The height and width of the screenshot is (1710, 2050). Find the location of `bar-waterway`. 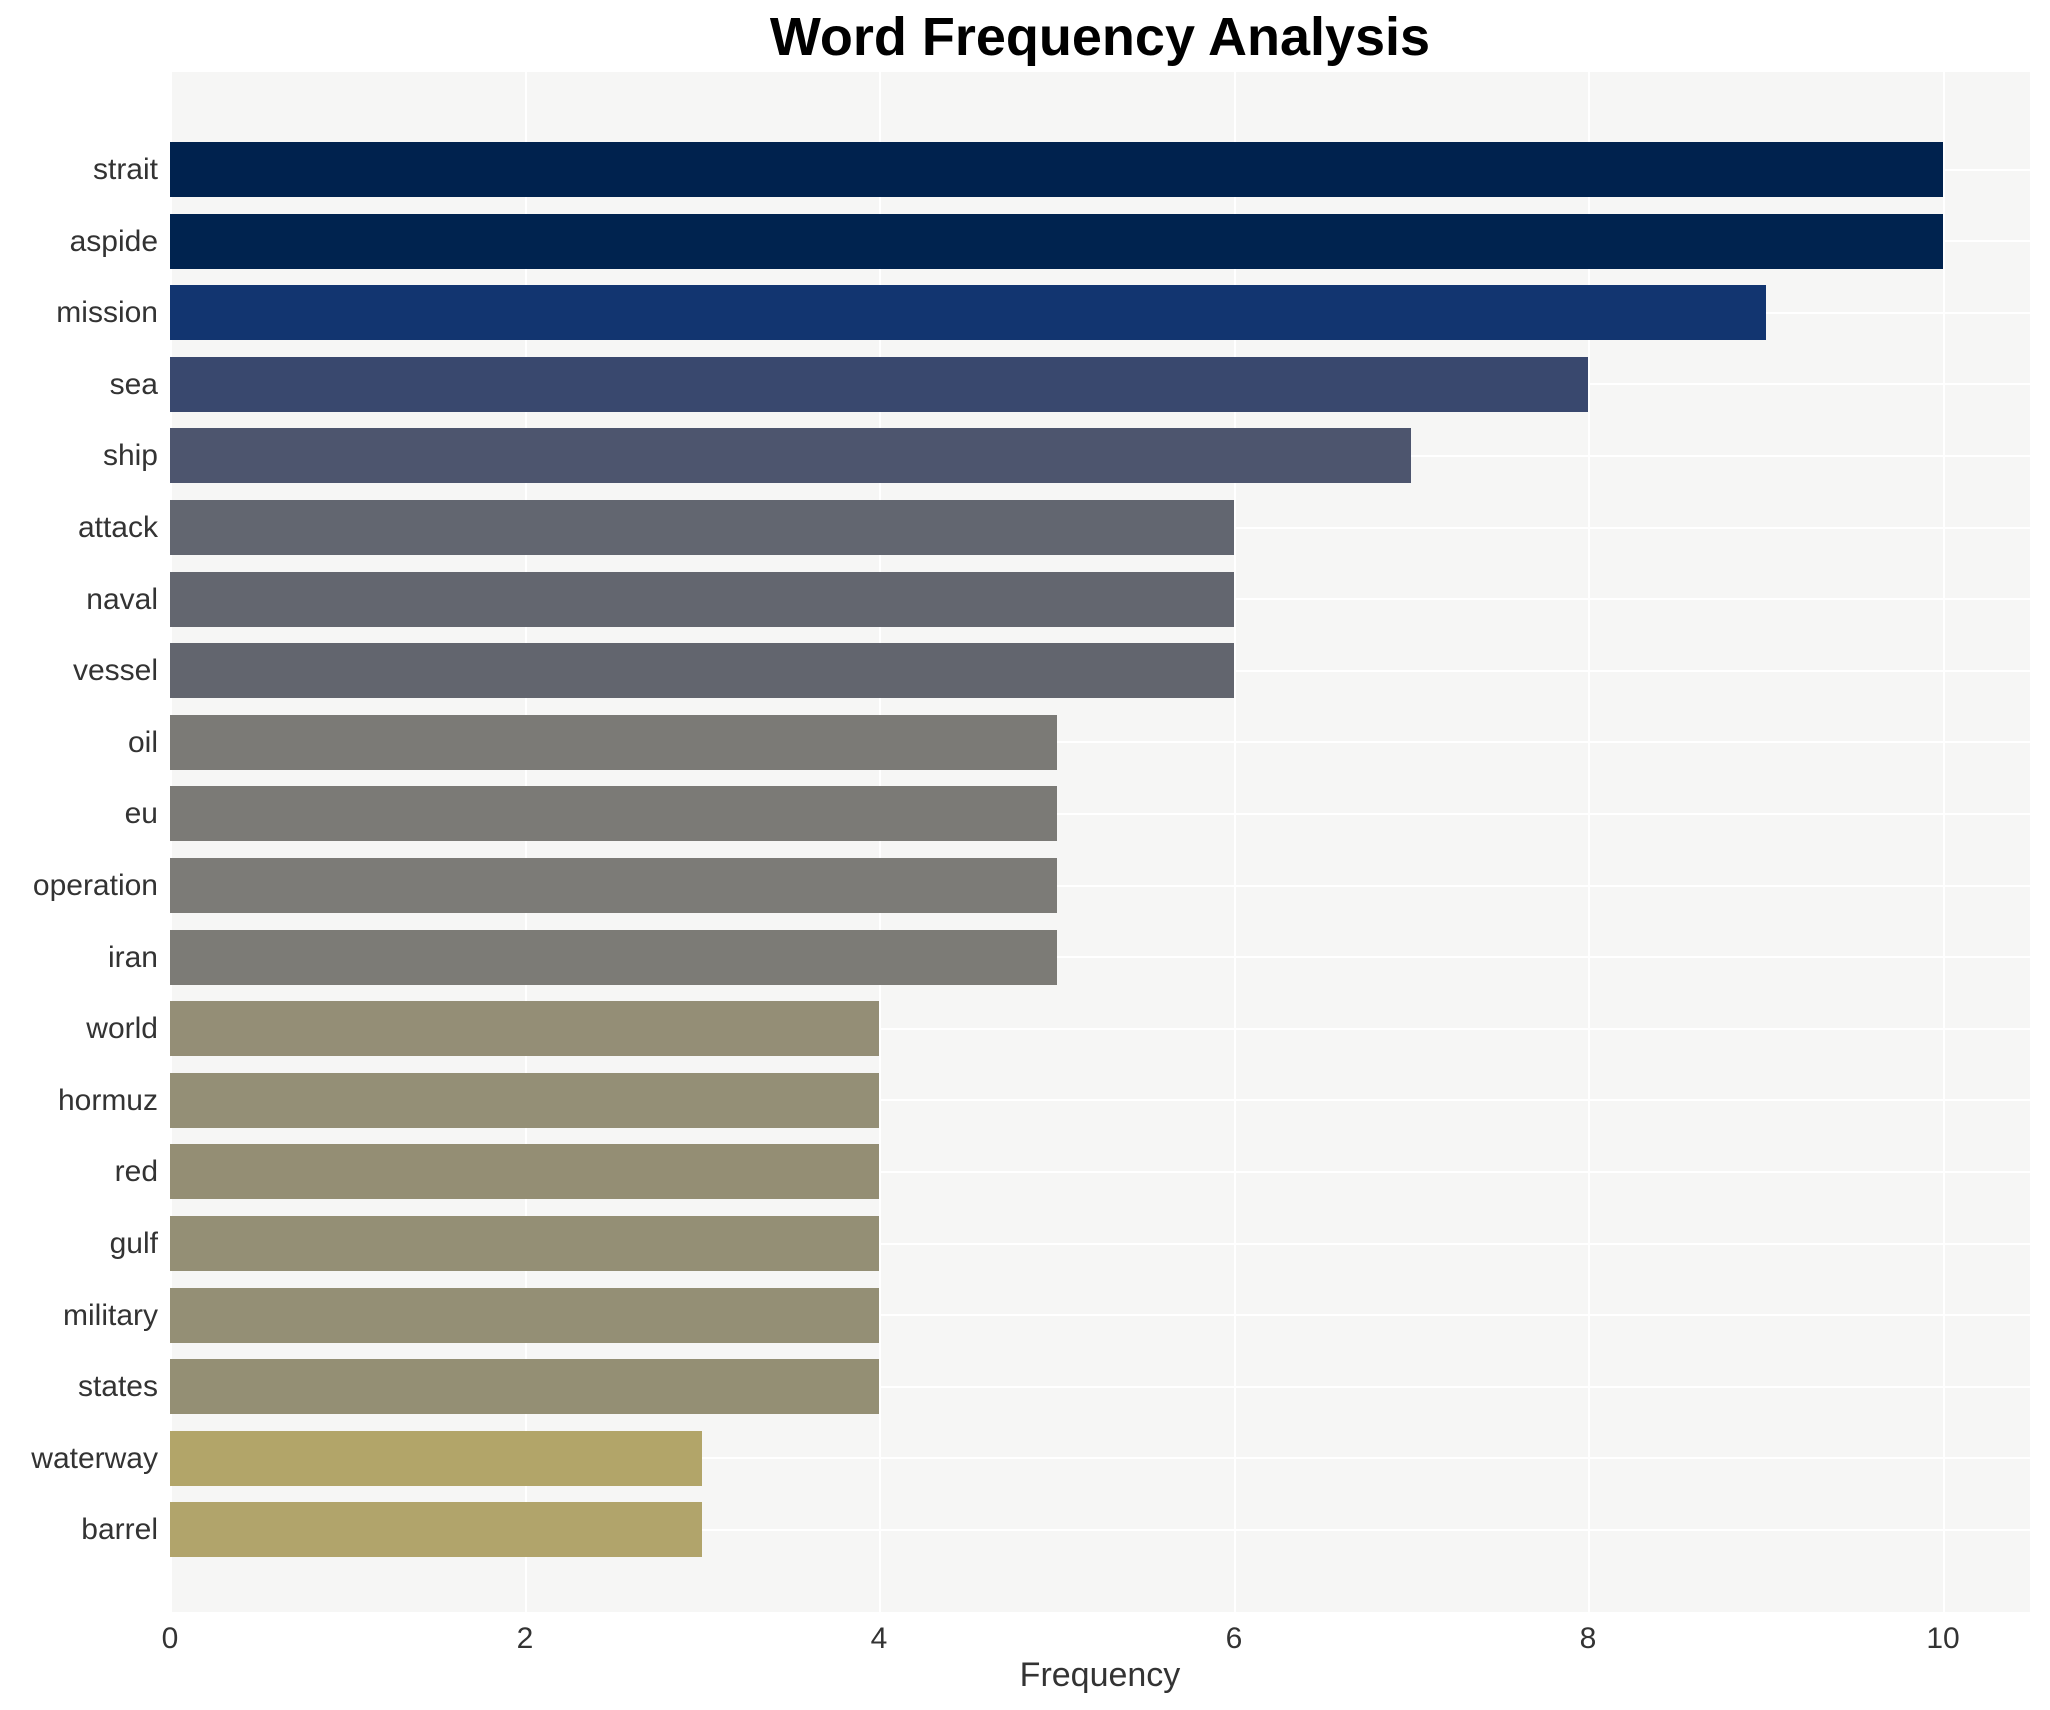

bar-waterway is located at coordinates (436, 1458).